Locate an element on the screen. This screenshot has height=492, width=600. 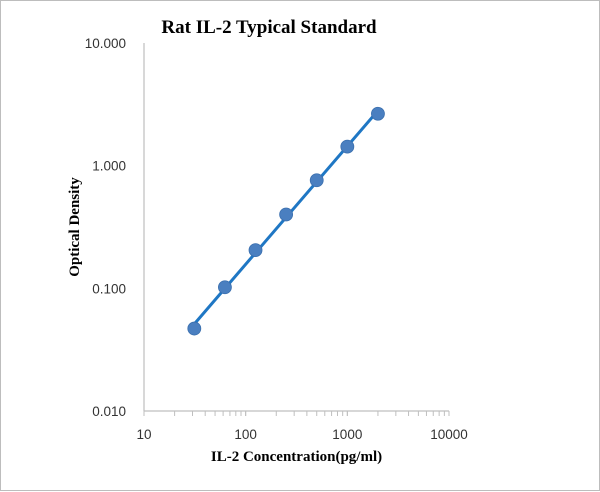
x-minor-ticks is located at coordinates (296, 413).